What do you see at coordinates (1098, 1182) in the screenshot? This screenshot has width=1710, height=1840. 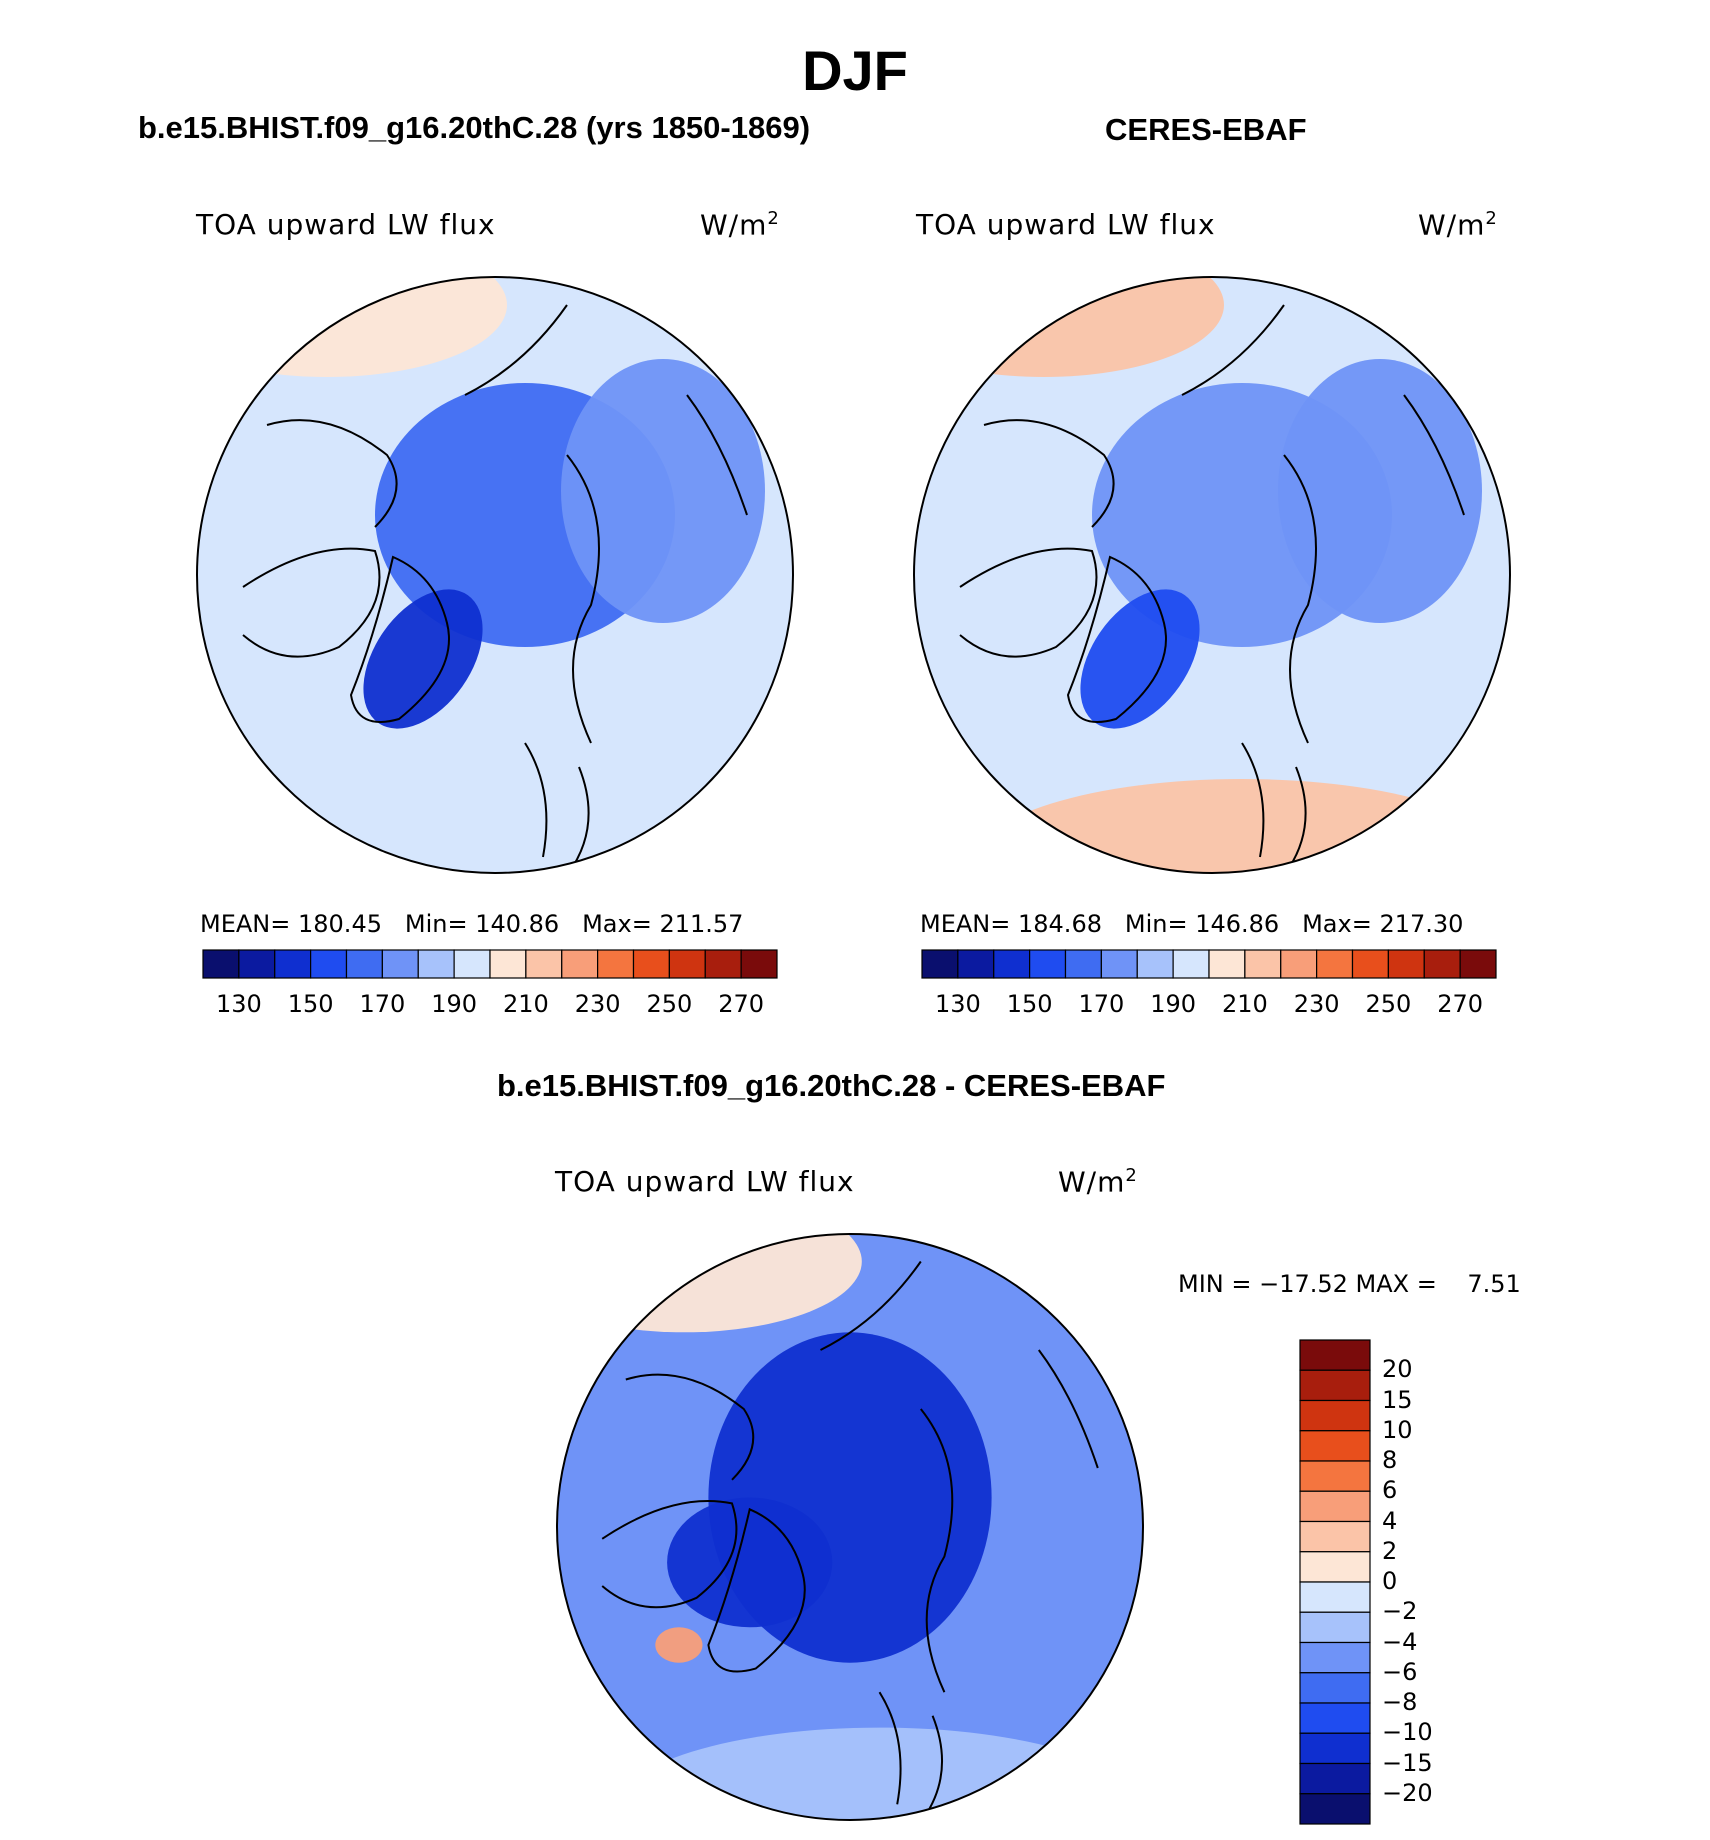 I see `panel-diff-units: W/m2` at bounding box center [1098, 1182].